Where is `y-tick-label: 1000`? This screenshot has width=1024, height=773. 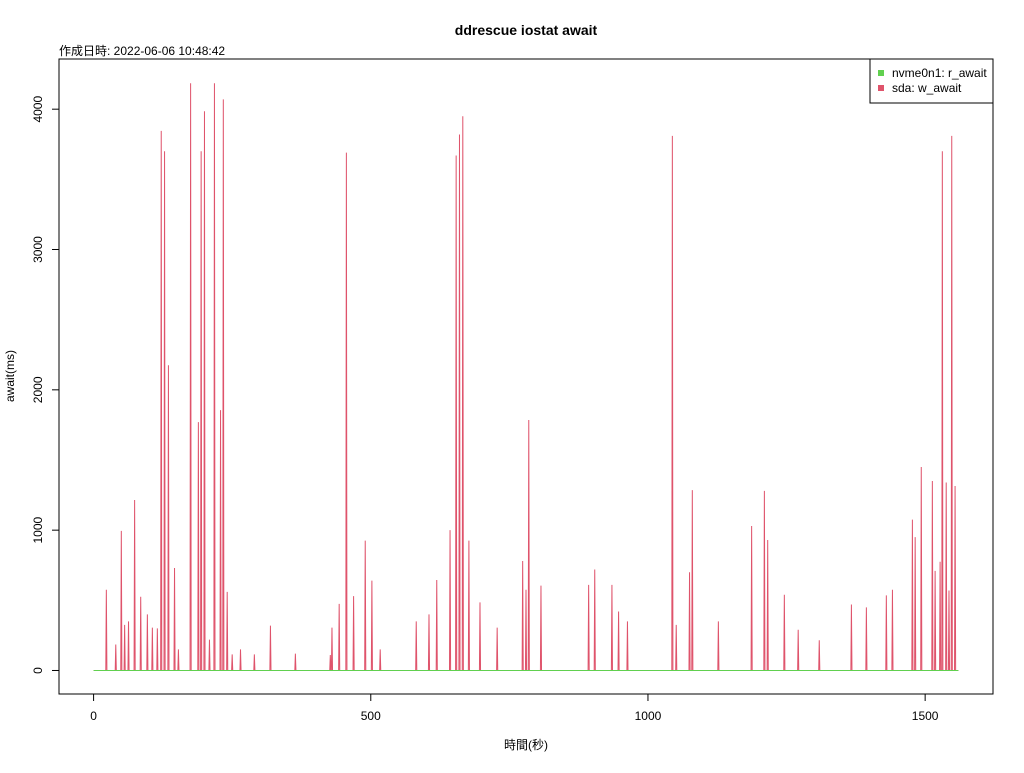
y-tick-label: 1000 is located at coordinates (38, 529).